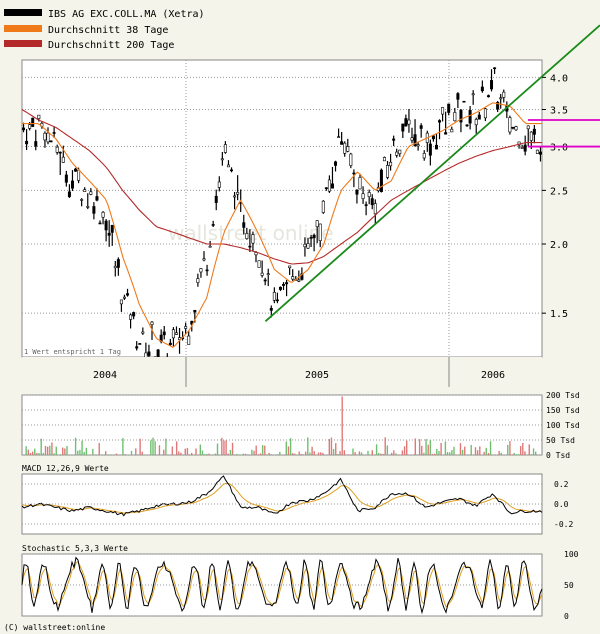 The image size is (600, 634). What do you see at coordinates (251, 233) in the screenshot?
I see `watermark: wallstreet online` at bounding box center [251, 233].